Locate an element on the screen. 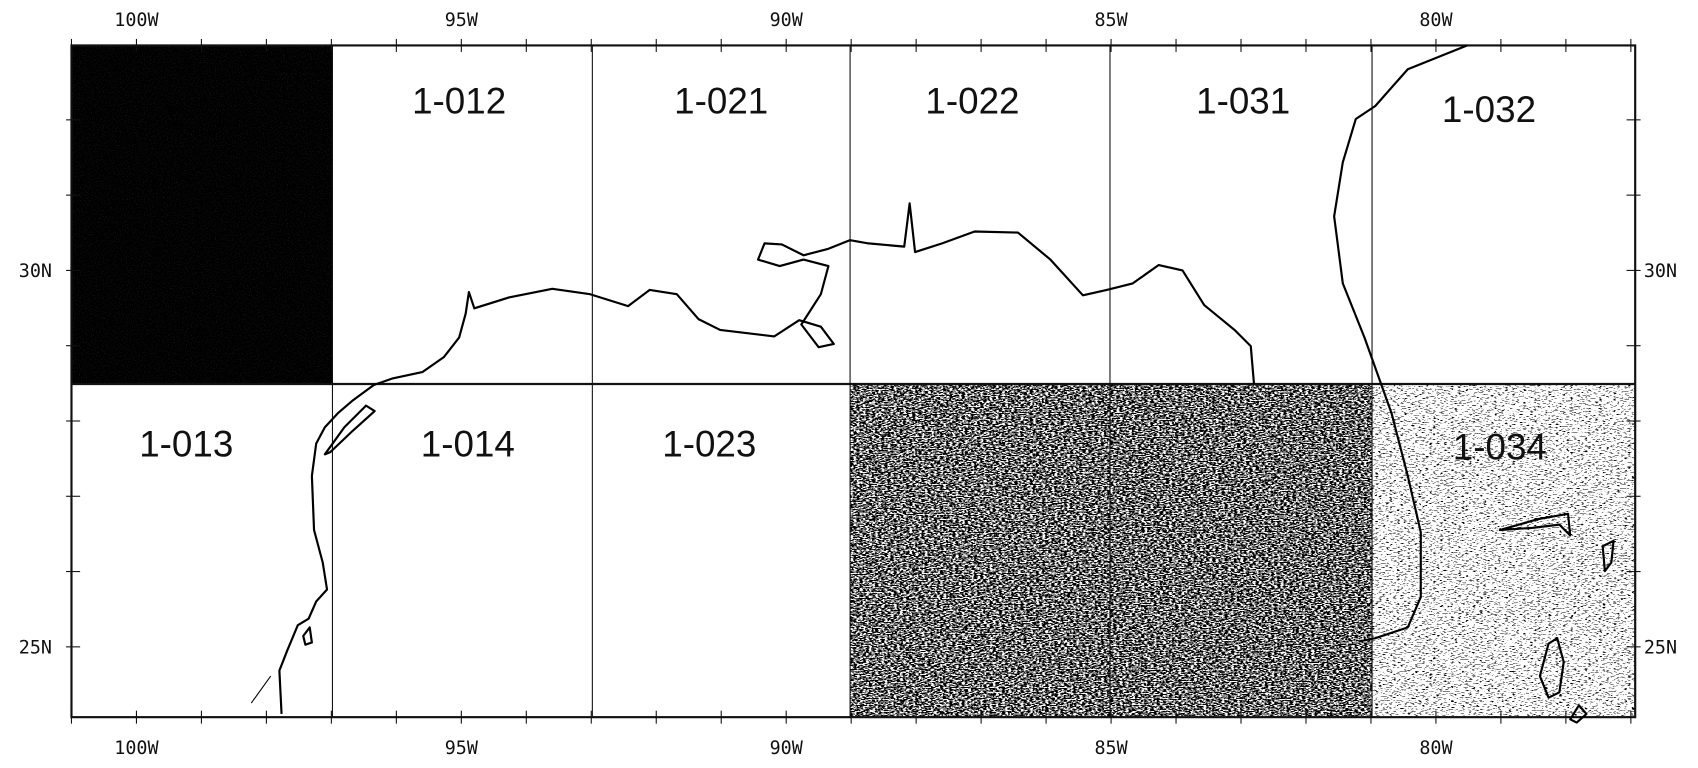 The height and width of the screenshot is (768, 1698). cell-label: 1-023 is located at coordinates (709, 443).